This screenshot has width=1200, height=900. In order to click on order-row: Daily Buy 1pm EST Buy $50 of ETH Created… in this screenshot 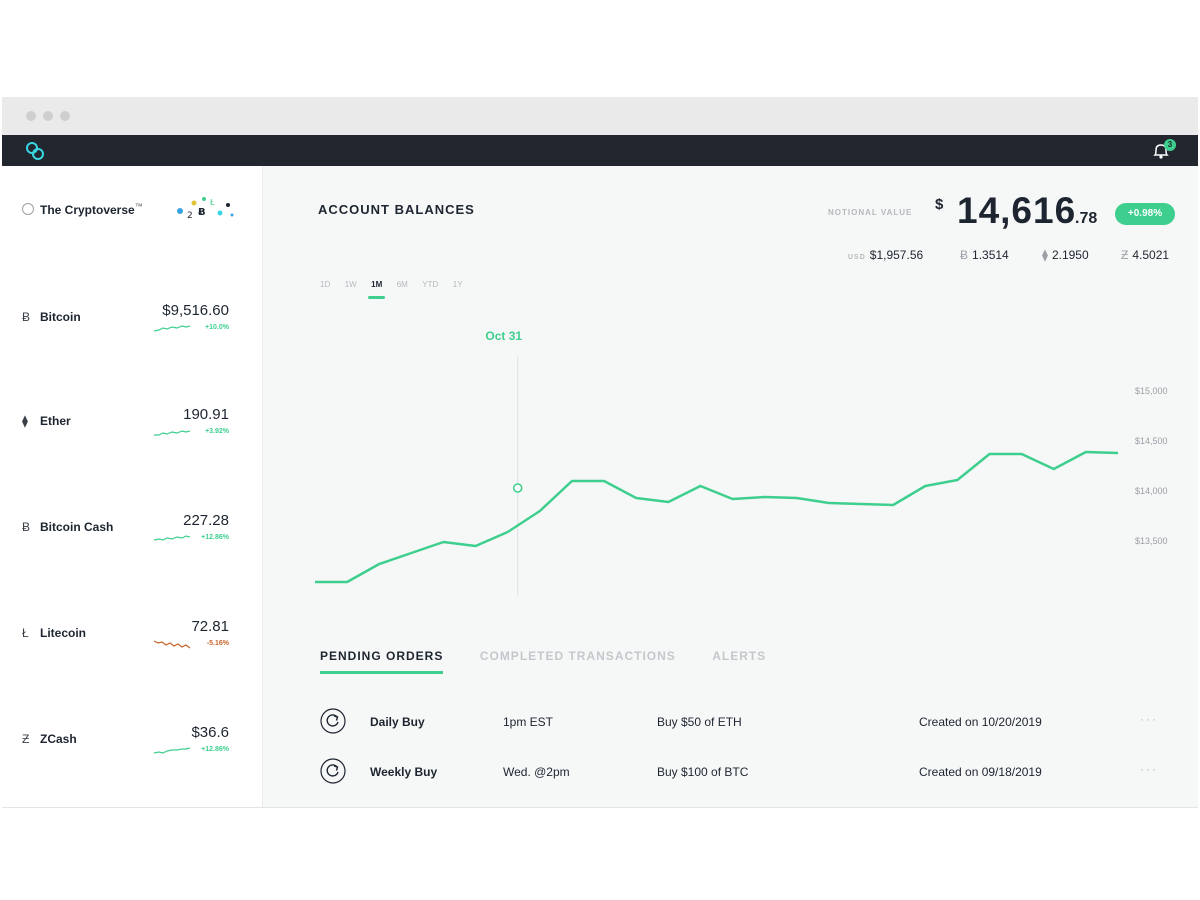, I will do `click(745, 723)`.